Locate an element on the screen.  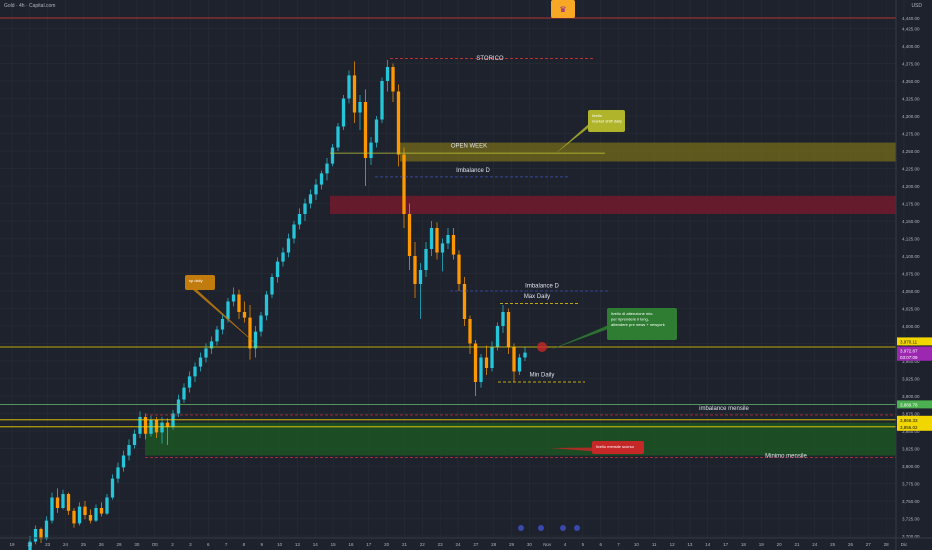
annotation-label: Imbalance D is located at coordinates (473, 171).